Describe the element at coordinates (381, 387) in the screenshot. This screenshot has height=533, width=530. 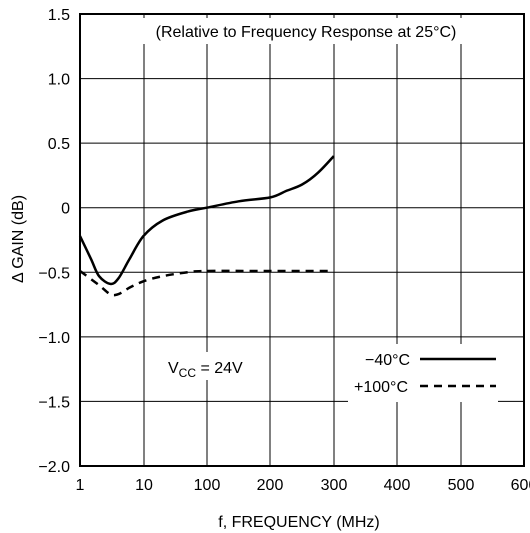
I see `legend-label-plus100: +100°C` at that location.